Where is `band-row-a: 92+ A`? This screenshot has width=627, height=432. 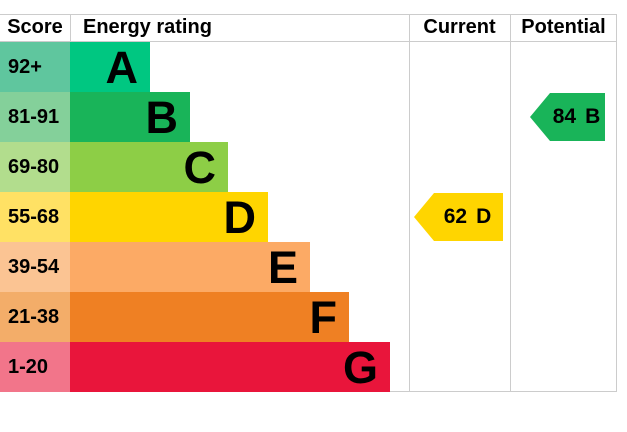 band-row-a: 92+ A is located at coordinates (75, 67).